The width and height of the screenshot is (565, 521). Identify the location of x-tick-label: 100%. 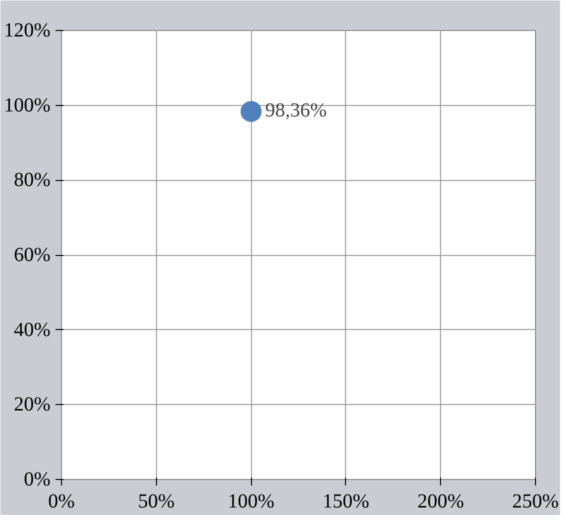
(251, 501).